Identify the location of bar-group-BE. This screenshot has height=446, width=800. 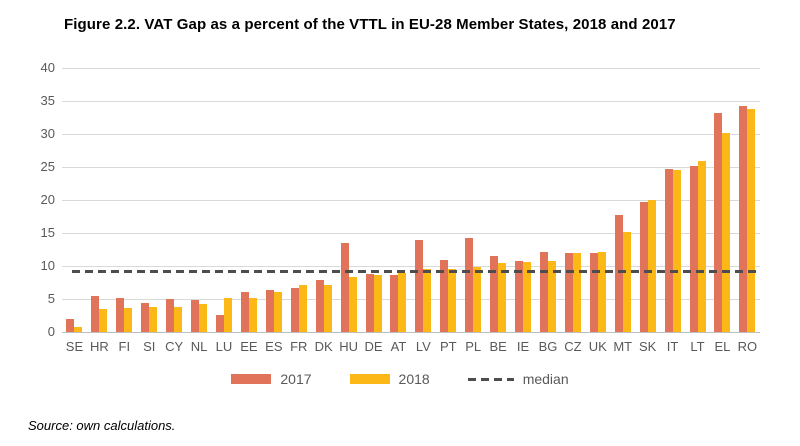
(498, 294).